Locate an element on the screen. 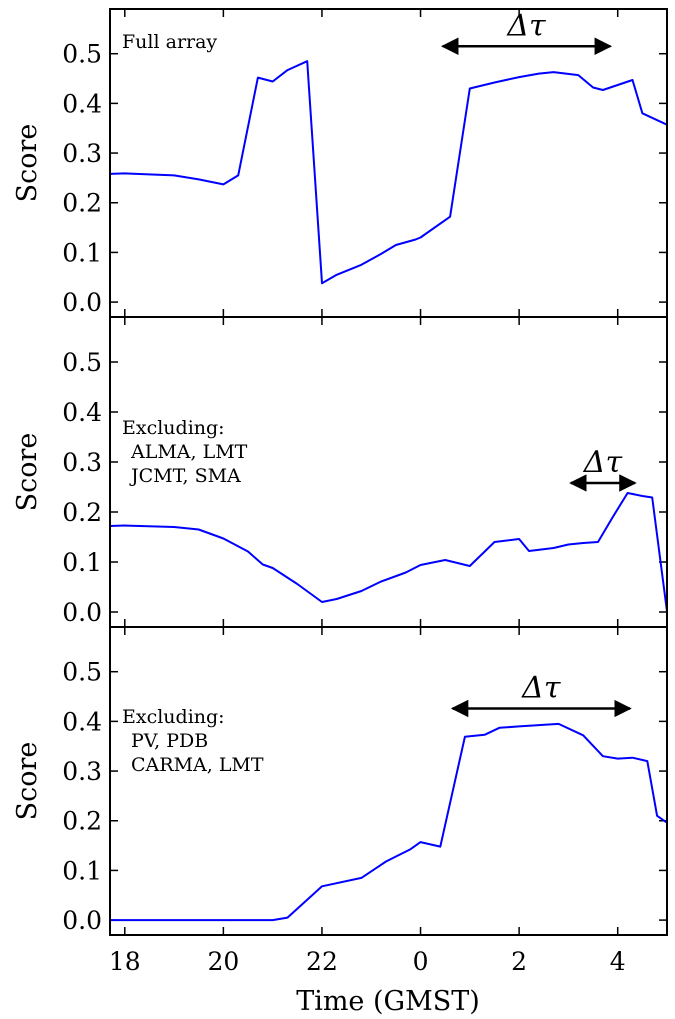 The height and width of the screenshot is (1019, 675). panel-0-ylabel: Score is located at coordinates (27, 163).